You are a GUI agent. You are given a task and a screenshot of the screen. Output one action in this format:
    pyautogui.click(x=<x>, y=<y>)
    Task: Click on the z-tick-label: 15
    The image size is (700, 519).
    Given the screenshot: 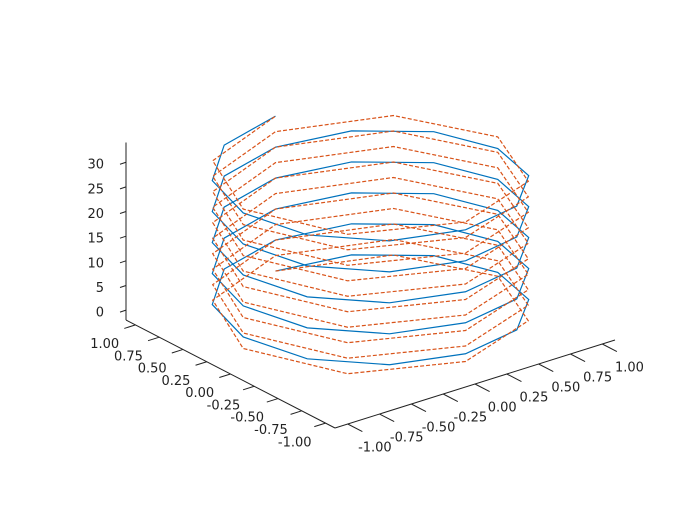 What is the action you would take?
    pyautogui.click(x=95, y=239)
    